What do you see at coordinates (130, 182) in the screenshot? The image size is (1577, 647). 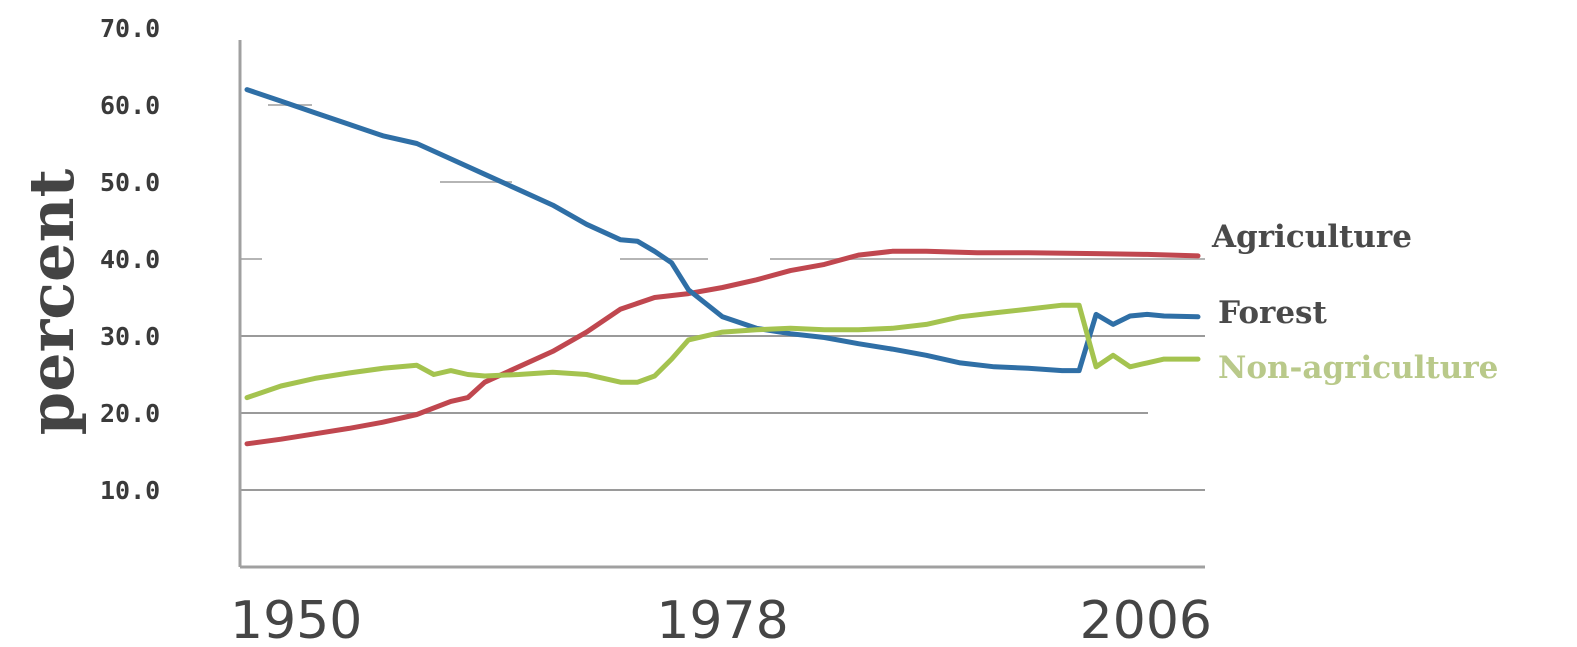 I see `y-tick-label: 50.0` at bounding box center [130, 182].